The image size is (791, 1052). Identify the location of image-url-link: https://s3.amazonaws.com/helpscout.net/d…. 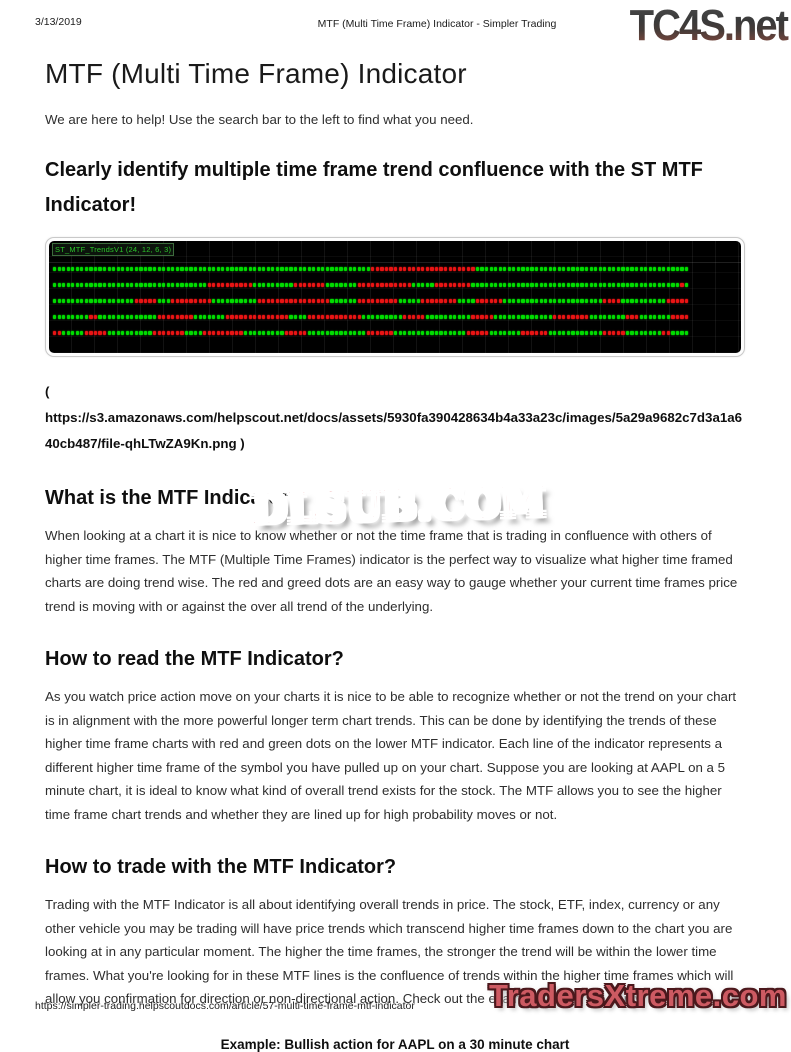
(394, 430).